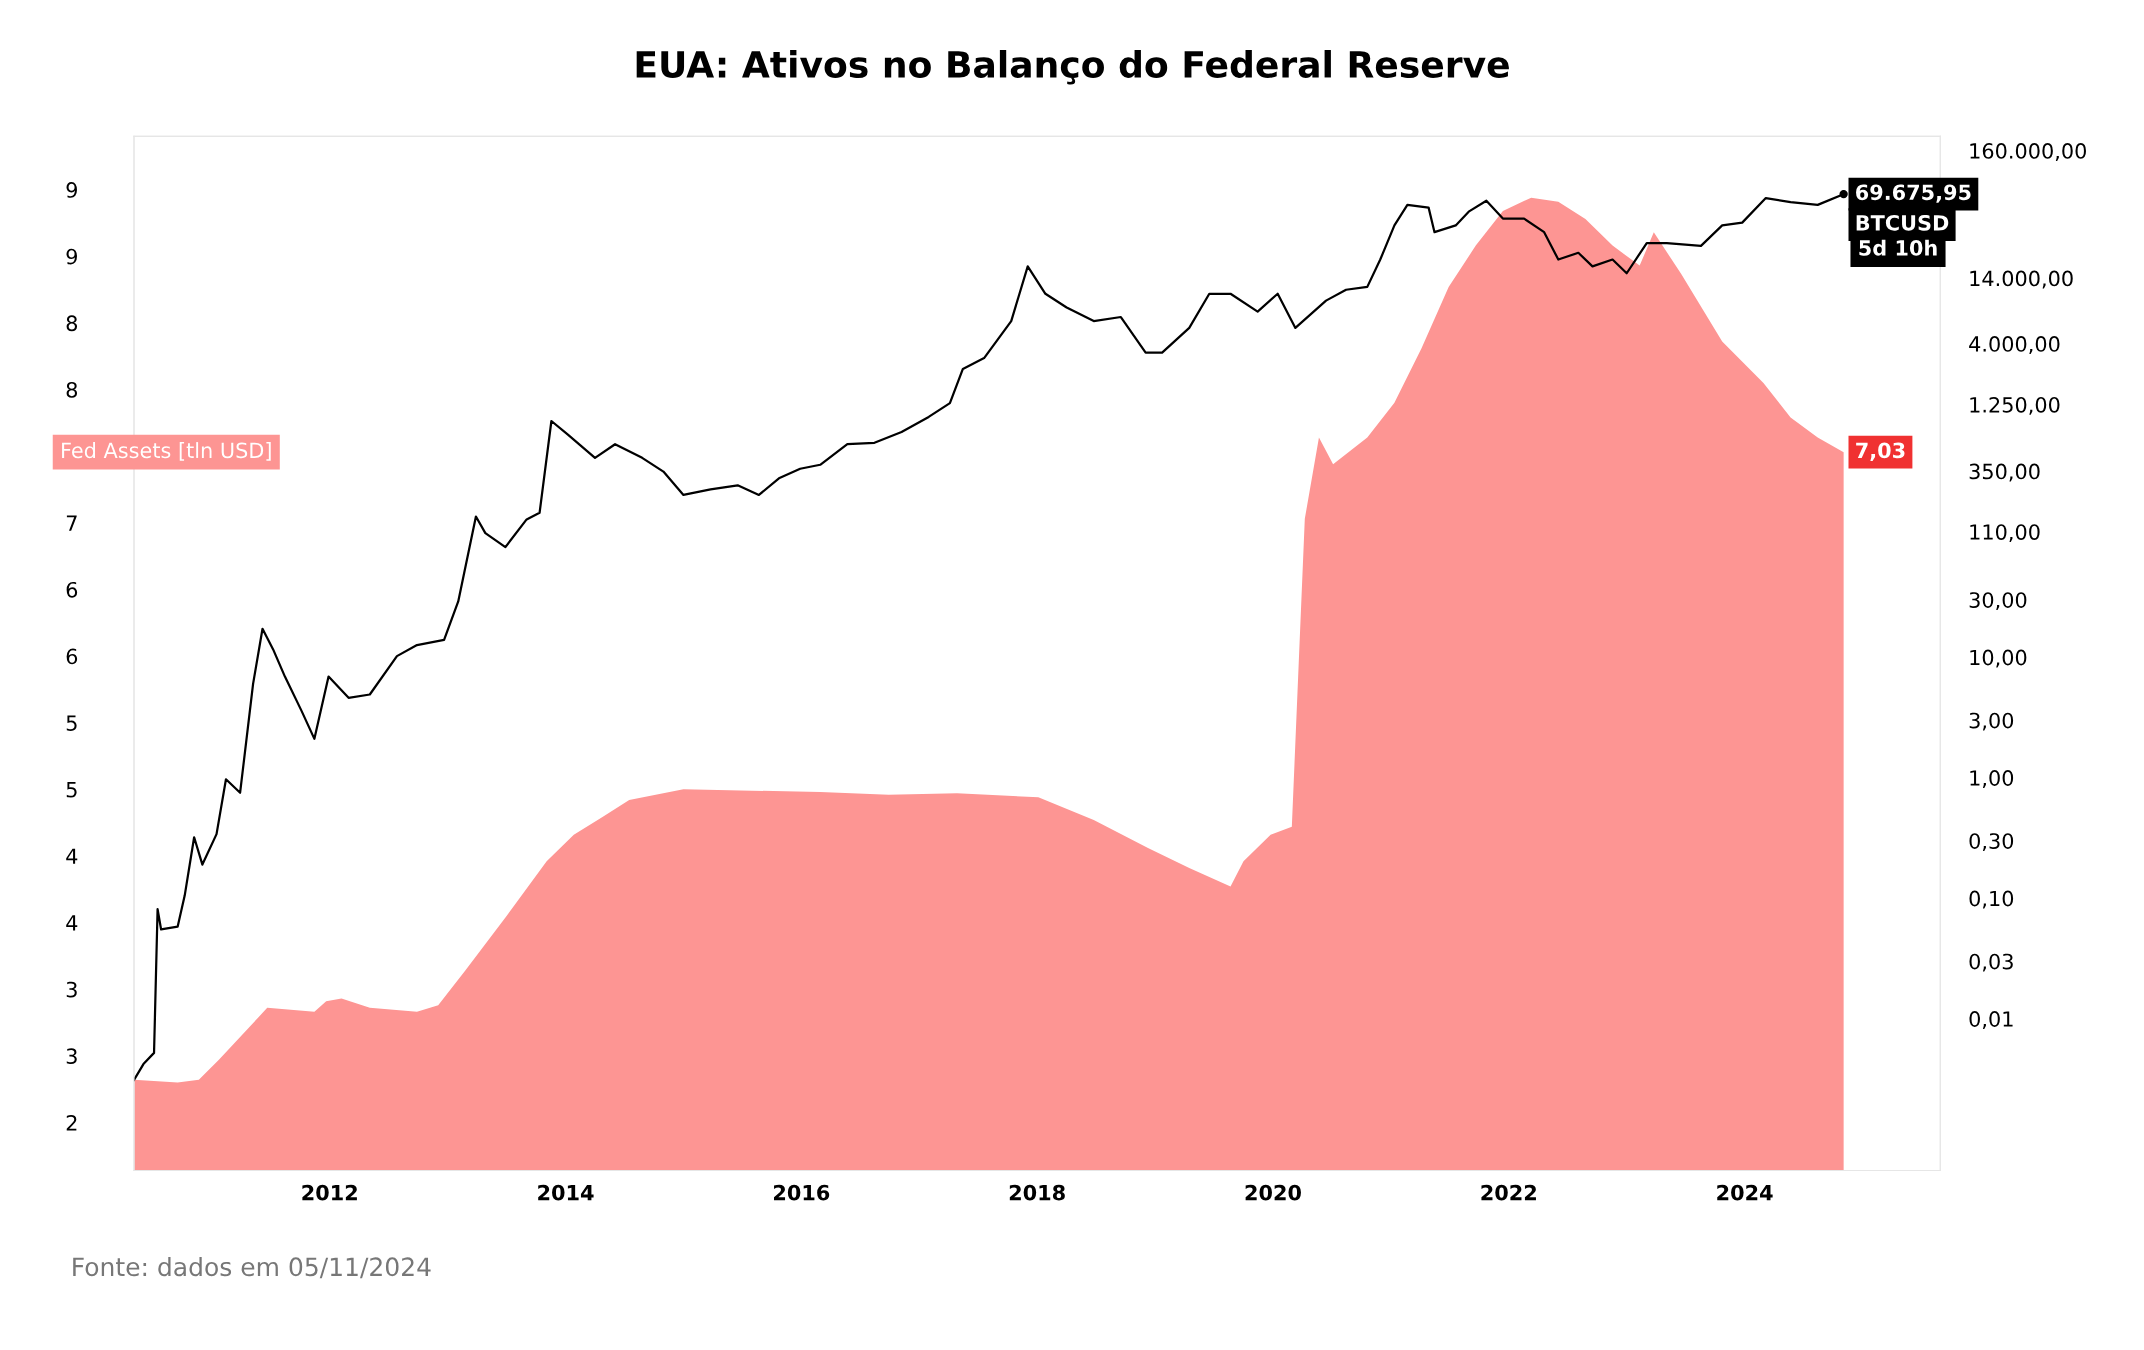 Image resolution: width=2144 pixels, height=1350 pixels. Describe the element at coordinates (2004, 472) in the screenshot. I see `y2-tick-label: 350,00` at that location.